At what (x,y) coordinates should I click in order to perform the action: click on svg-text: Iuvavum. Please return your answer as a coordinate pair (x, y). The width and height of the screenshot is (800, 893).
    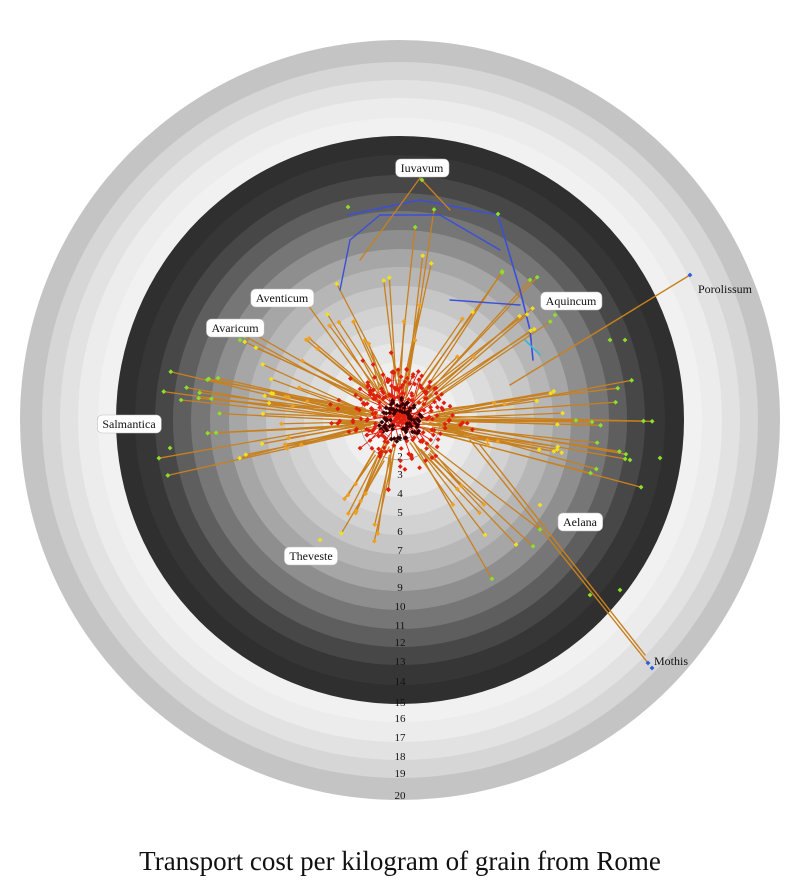
    Looking at the image, I should click on (422, 168).